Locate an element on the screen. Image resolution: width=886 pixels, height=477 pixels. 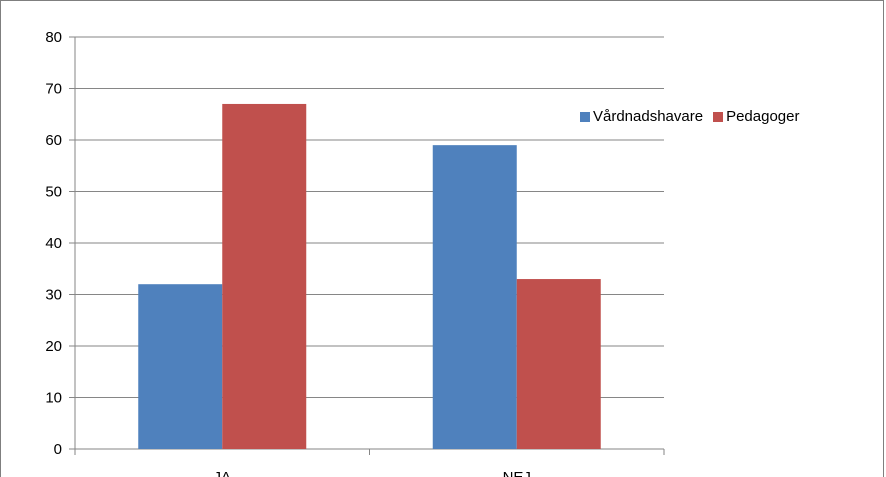
legend-item-series-0: Vårdnadshavare is located at coordinates (641, 116).